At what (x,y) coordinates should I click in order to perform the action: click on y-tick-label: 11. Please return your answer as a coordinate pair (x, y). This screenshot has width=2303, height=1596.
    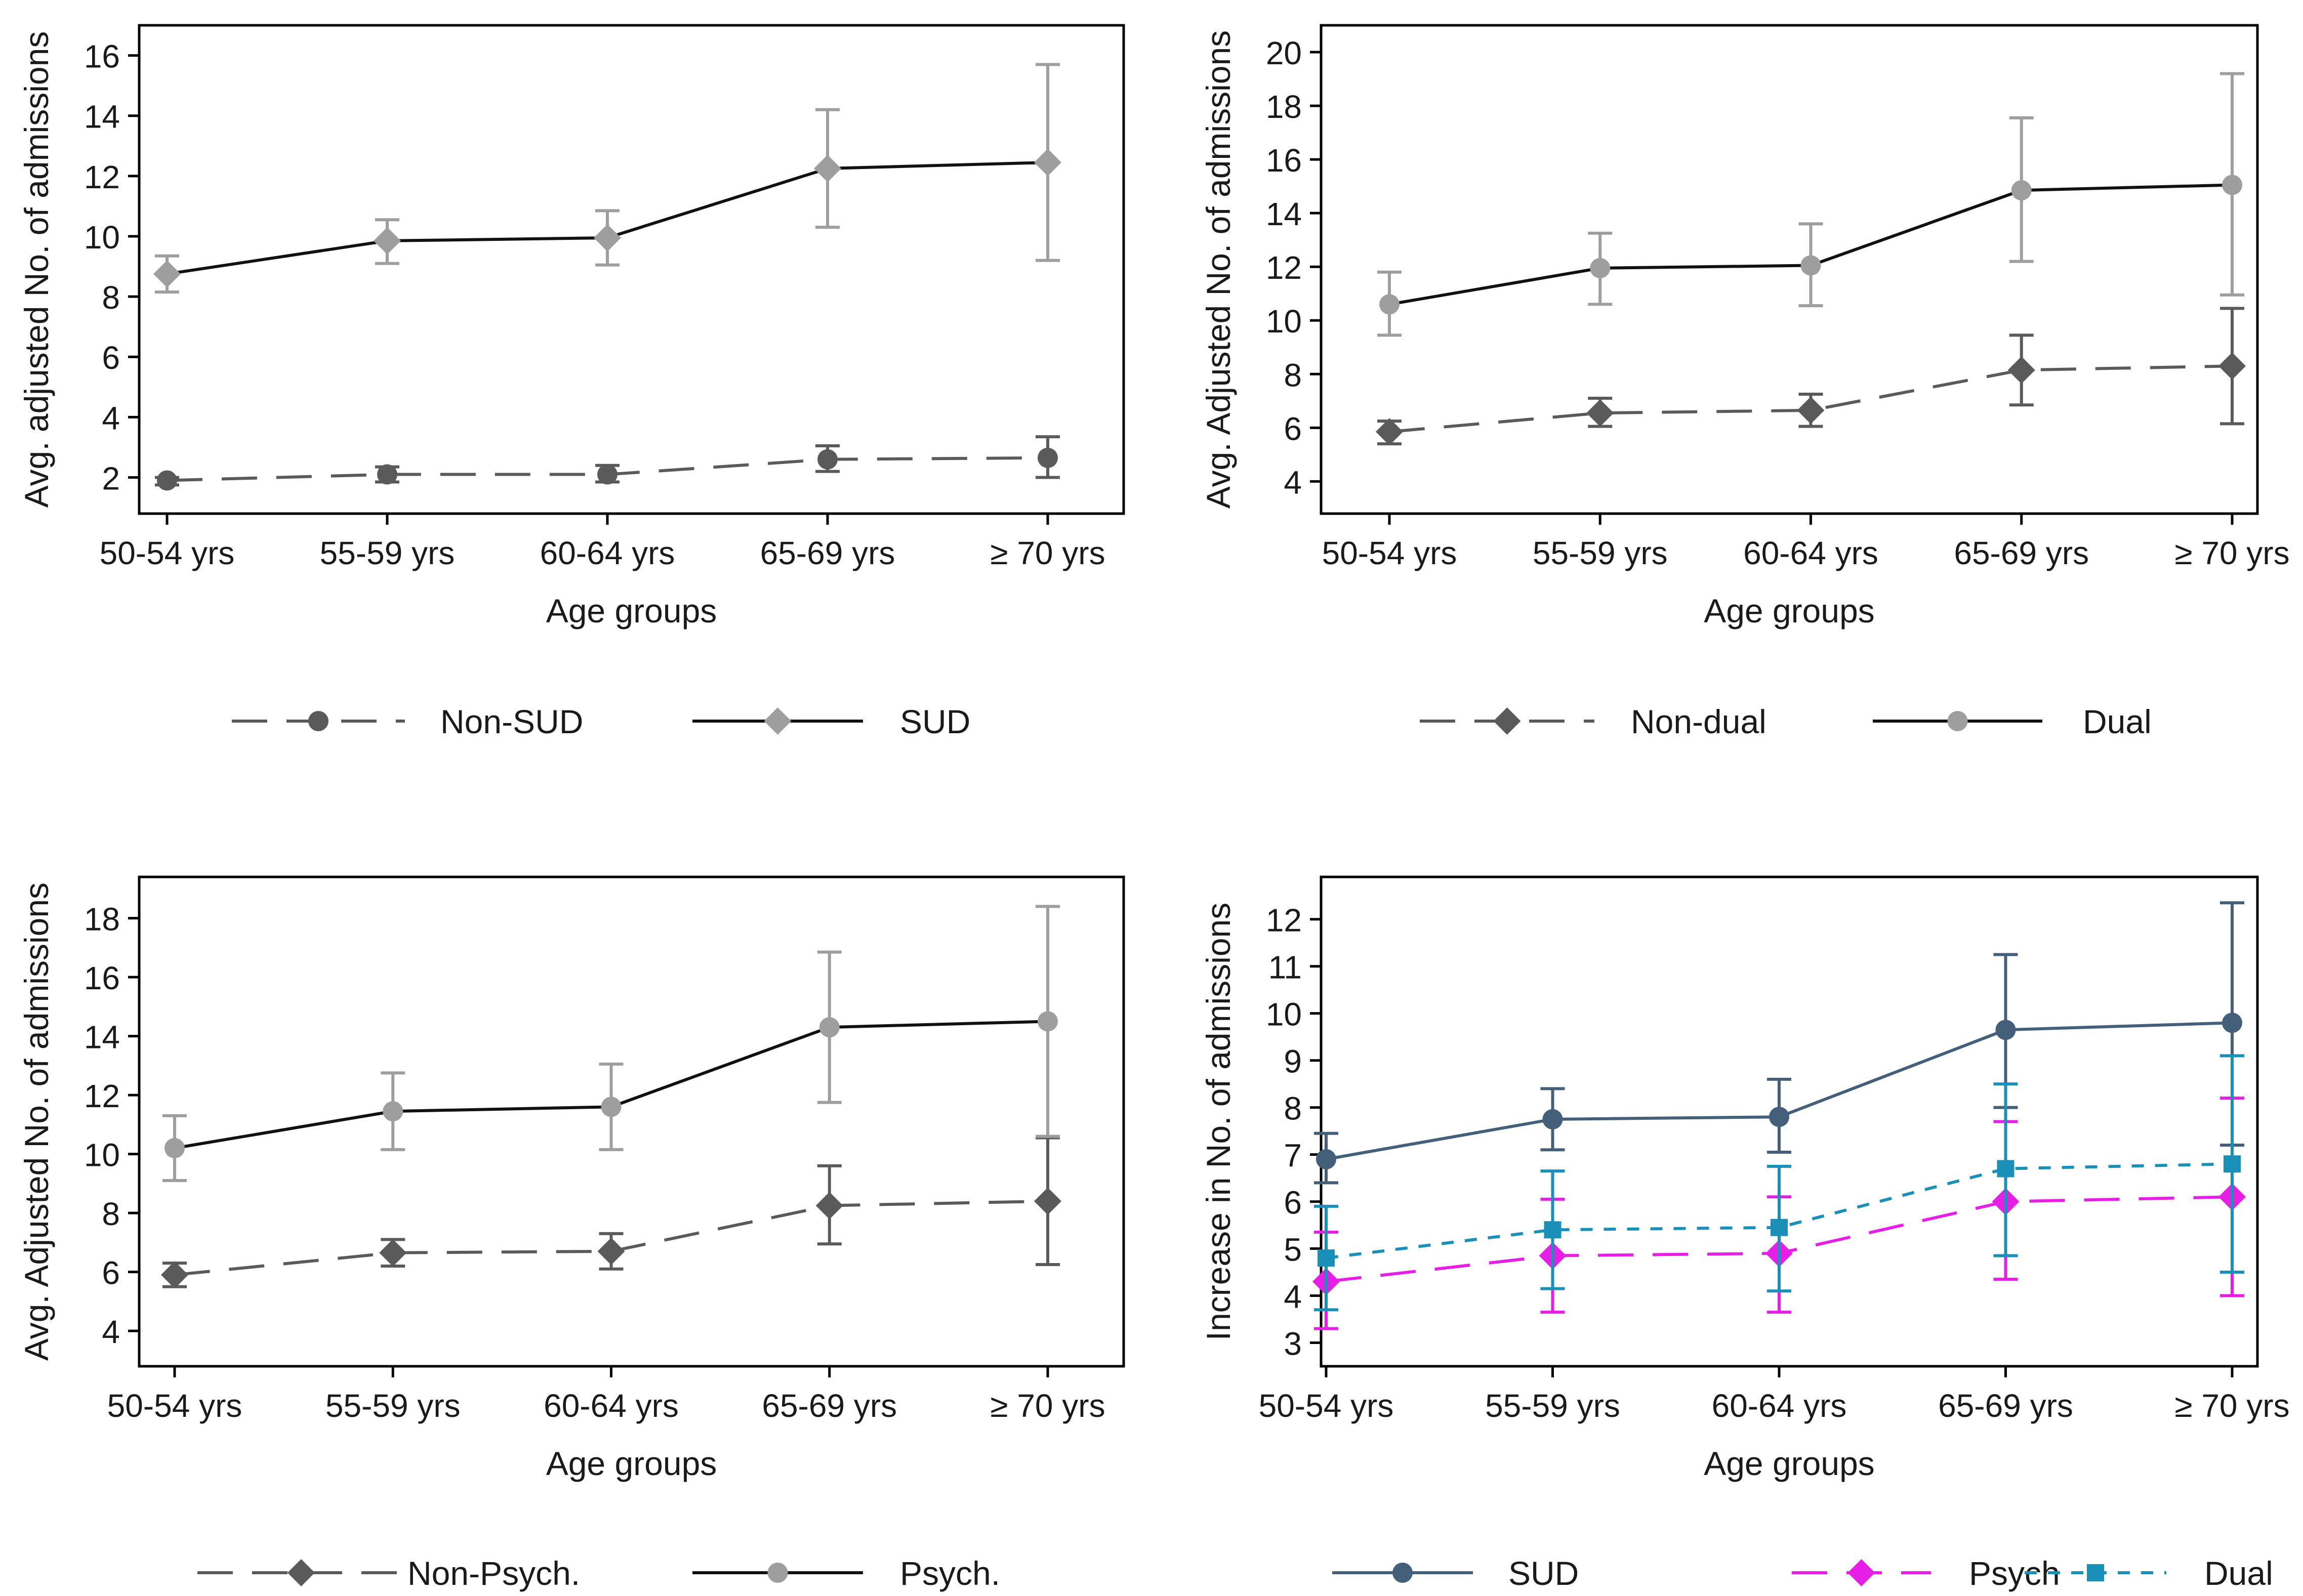
    Looking at the image, I should click on (1285, 967).